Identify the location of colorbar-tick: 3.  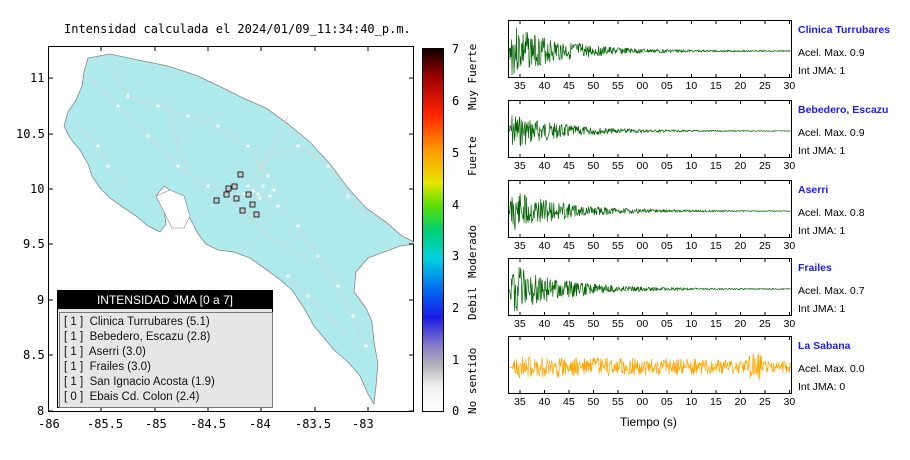
(456, 256).